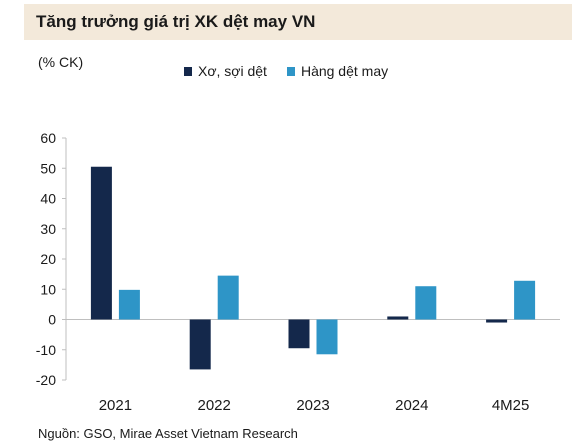  What do you see at coordinates (48, 229) in the screenshot?
I see `y-tick-label: 30` at bounding box center [48, 229].